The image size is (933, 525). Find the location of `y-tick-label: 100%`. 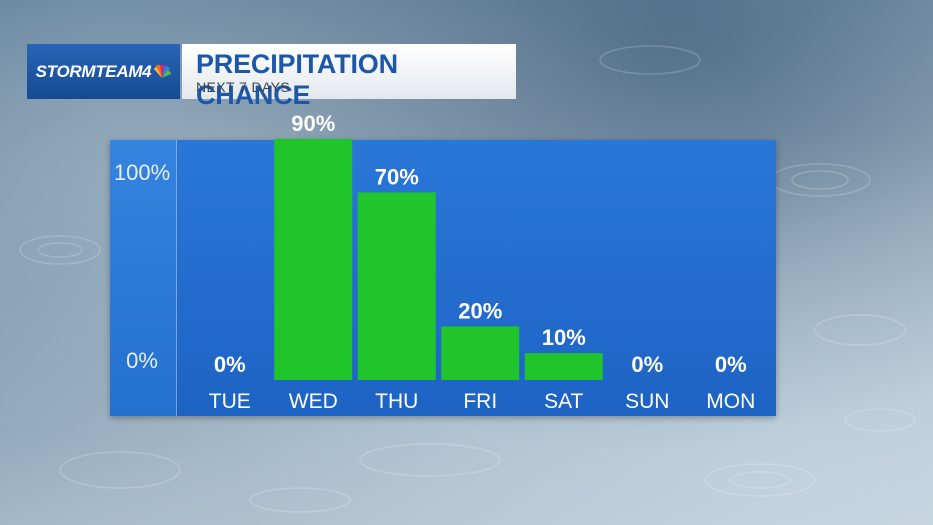

y-tick-label: 100% is located at coordinates (142, 172).